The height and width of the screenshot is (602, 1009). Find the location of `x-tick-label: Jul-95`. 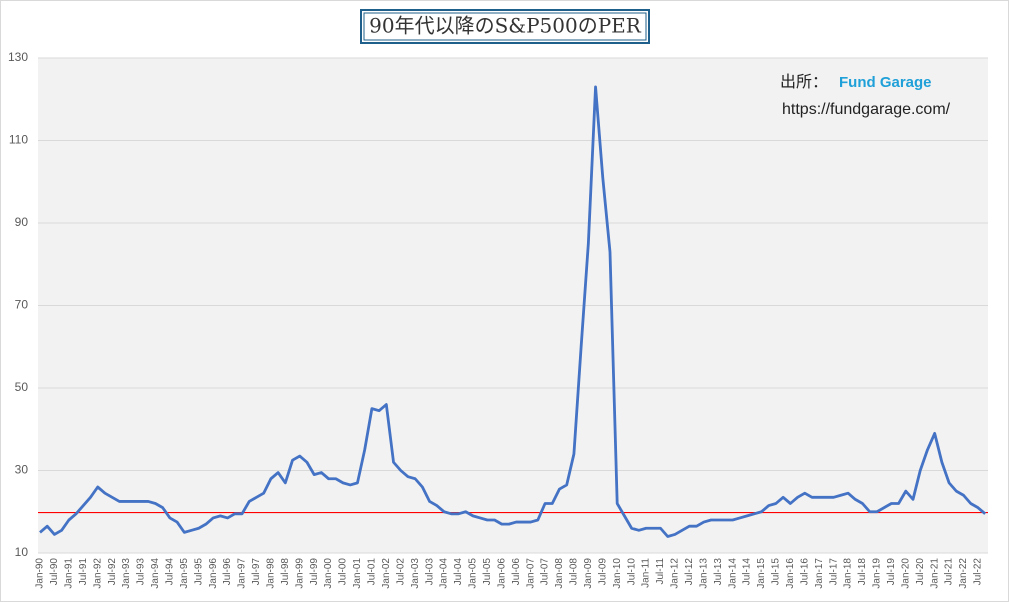

x-tick-label: Jul-95 is located at coordinates (198, 572).